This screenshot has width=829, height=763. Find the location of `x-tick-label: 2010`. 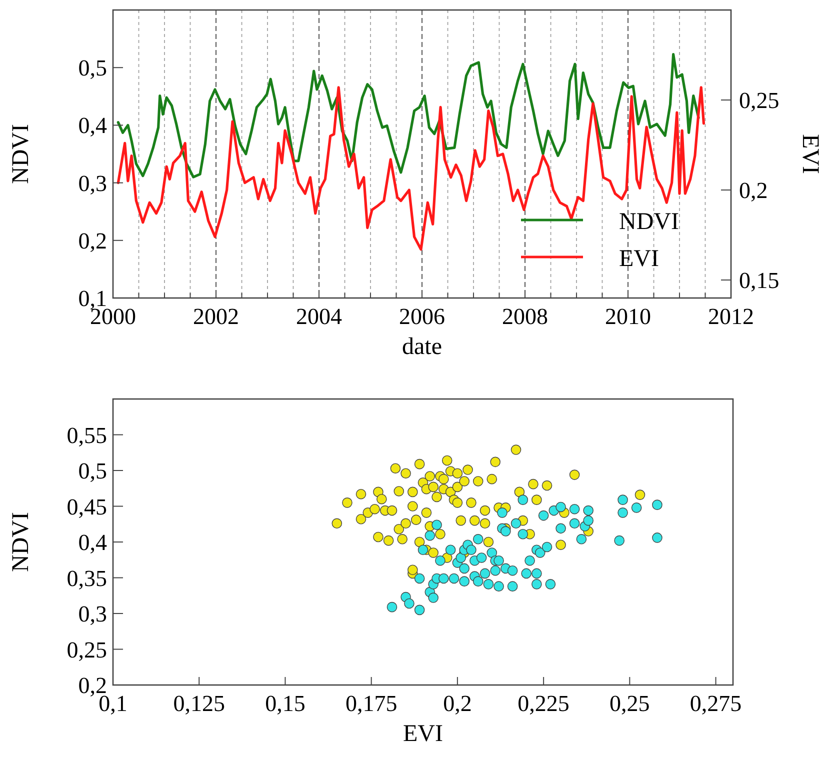

x-tick-label: 2010 is located at coordinates (628, 316).